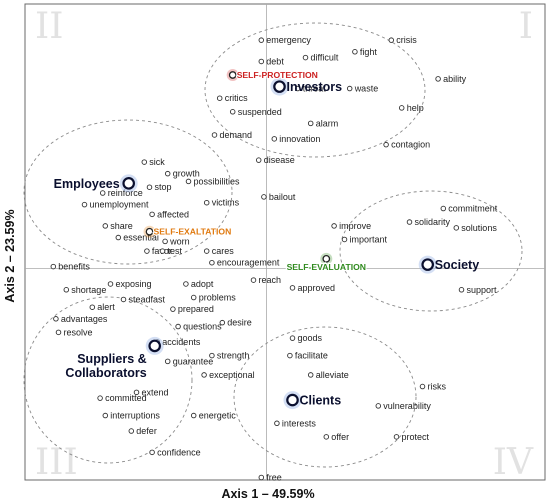 This screenshot has height=503, width=550. I want to click on stakeholder-point-society, so click(427, 264).